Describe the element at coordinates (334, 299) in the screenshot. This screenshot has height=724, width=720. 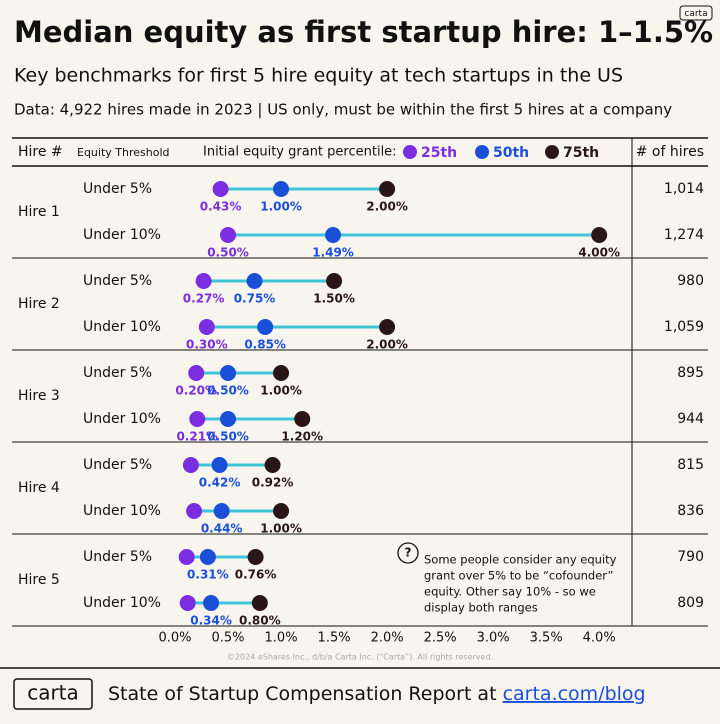
I see `value-label: 1.50%` at that location.